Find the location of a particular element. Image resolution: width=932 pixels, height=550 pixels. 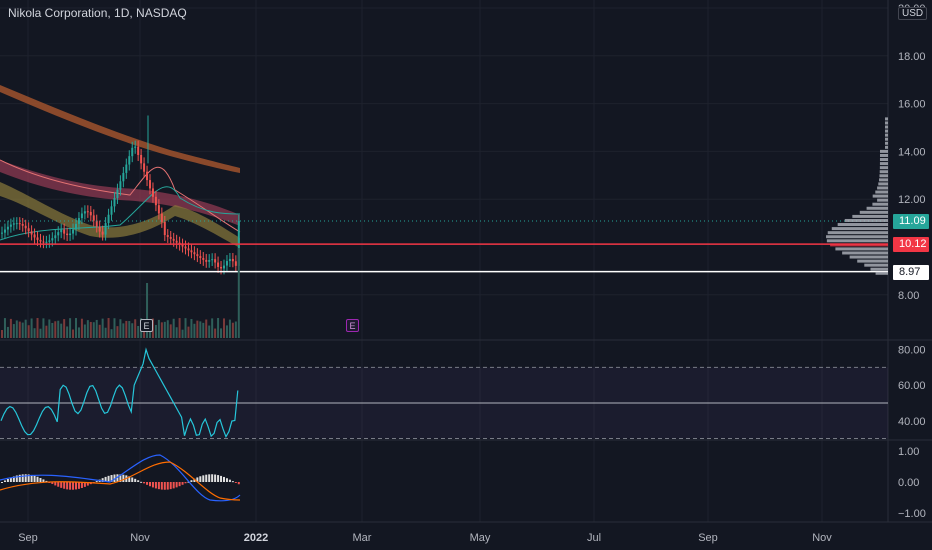

time-axis-label: Mar is located at coordinates (362, 538).